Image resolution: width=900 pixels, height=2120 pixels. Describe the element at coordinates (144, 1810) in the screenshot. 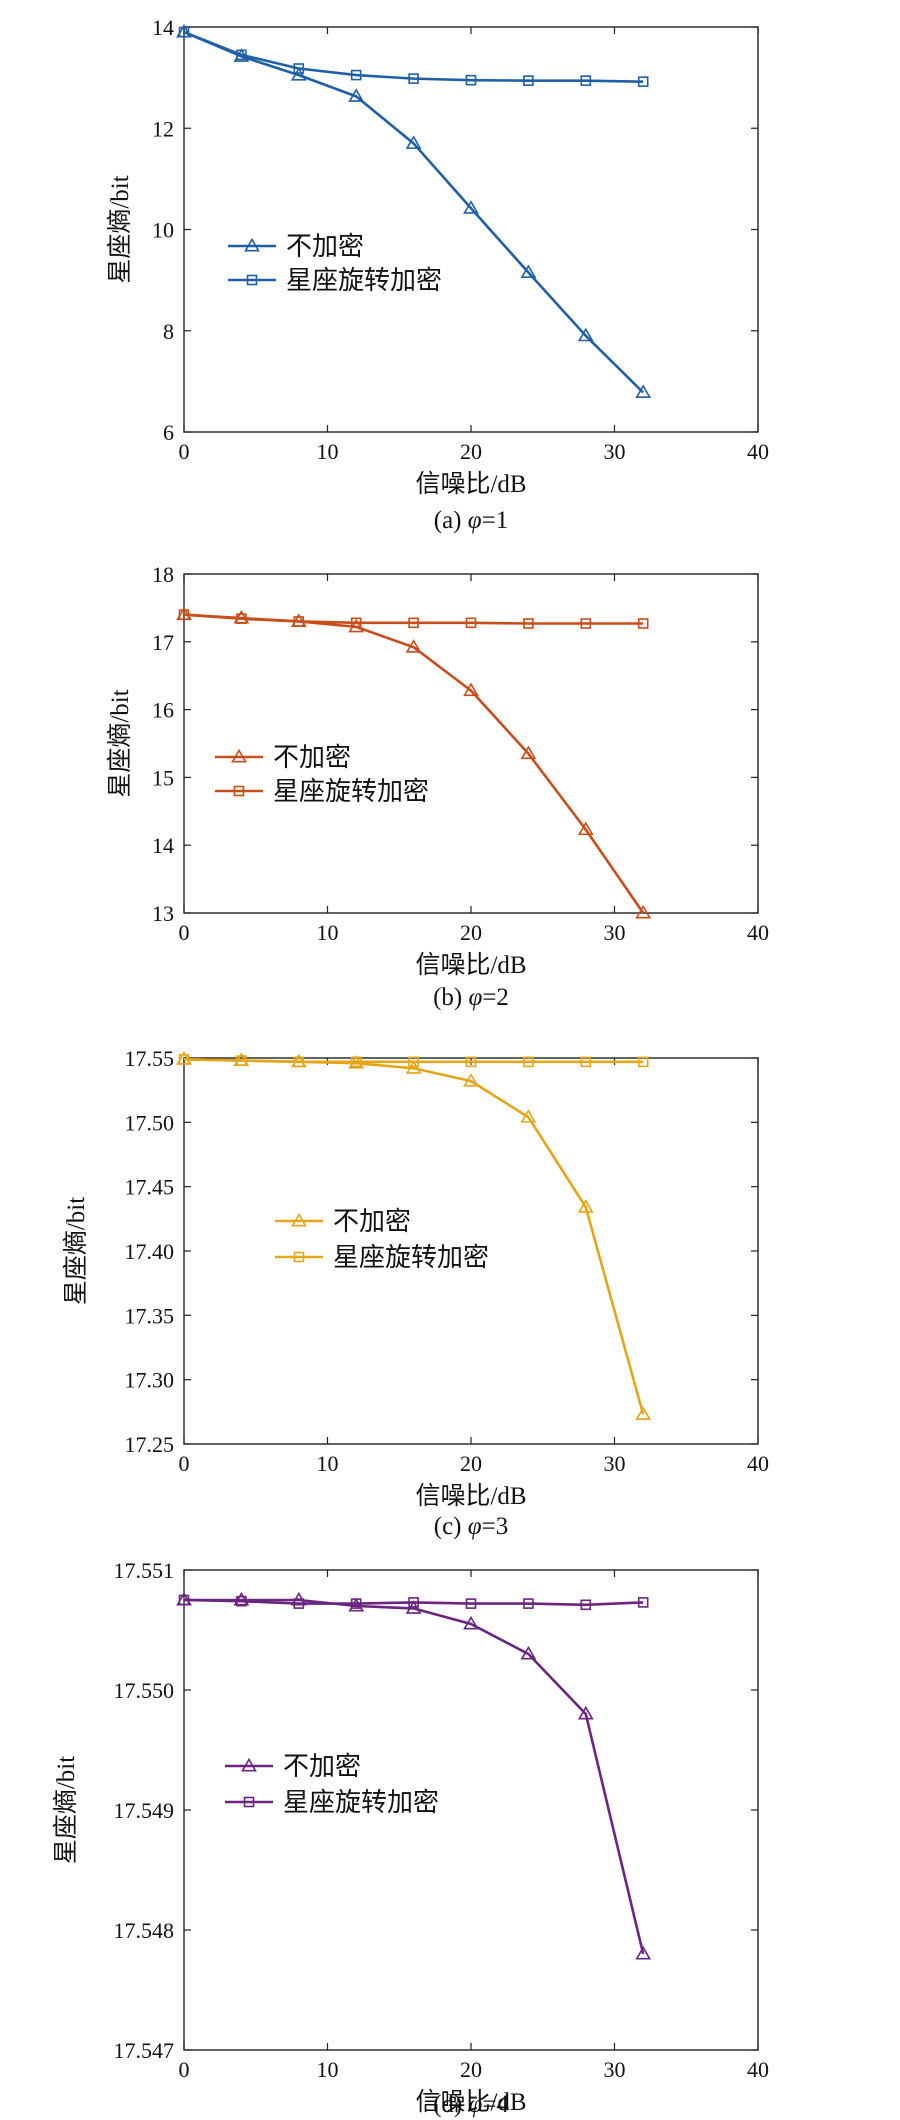

I see `y-tick-label: 17.549` at that location.